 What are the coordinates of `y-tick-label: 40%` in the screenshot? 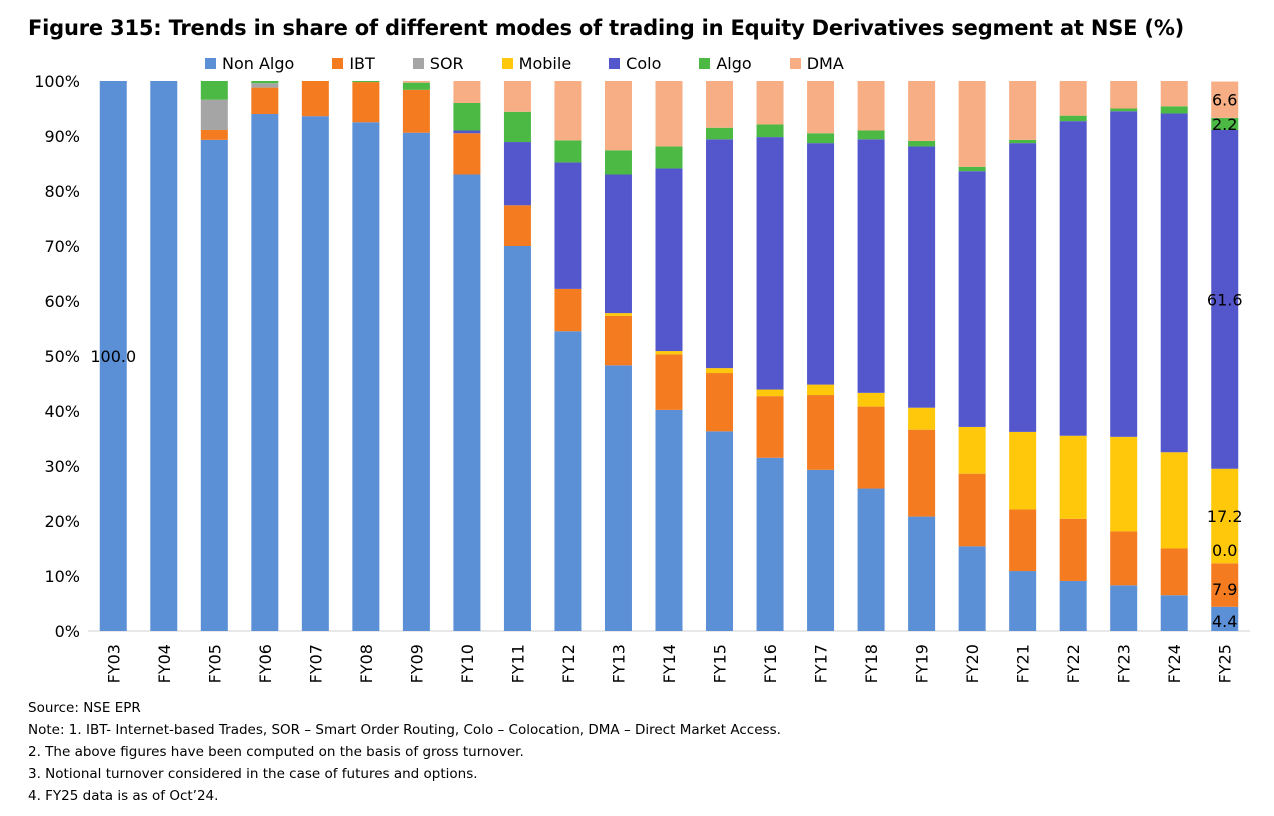 It's located at (62, 411).